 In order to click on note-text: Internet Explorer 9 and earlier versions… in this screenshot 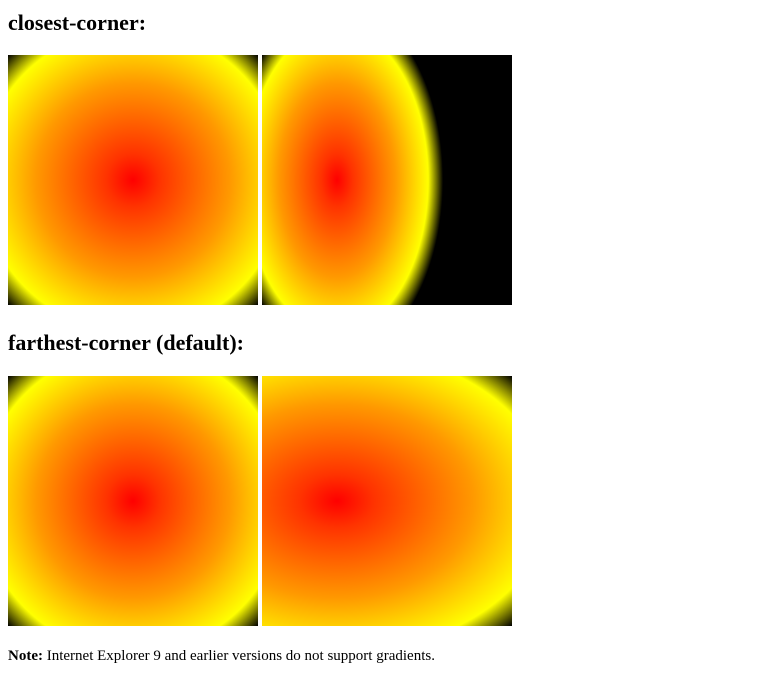, I will do `click(238, 656)`.